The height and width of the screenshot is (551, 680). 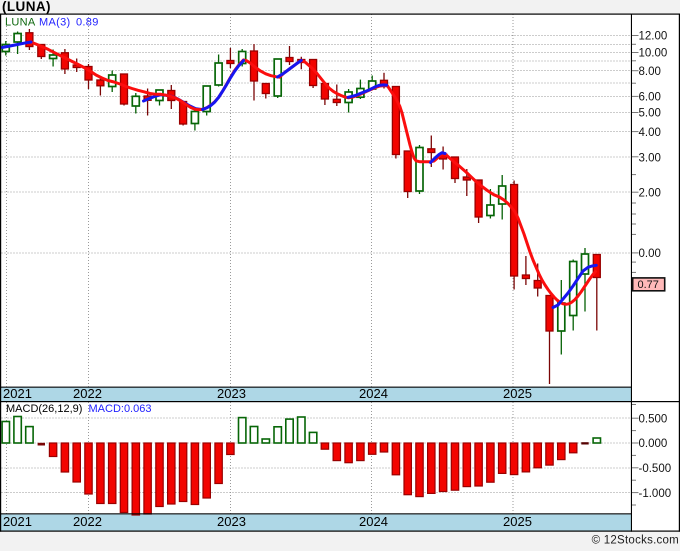 I want to click on svg-text: 8.00, so click(x=650, y=72).